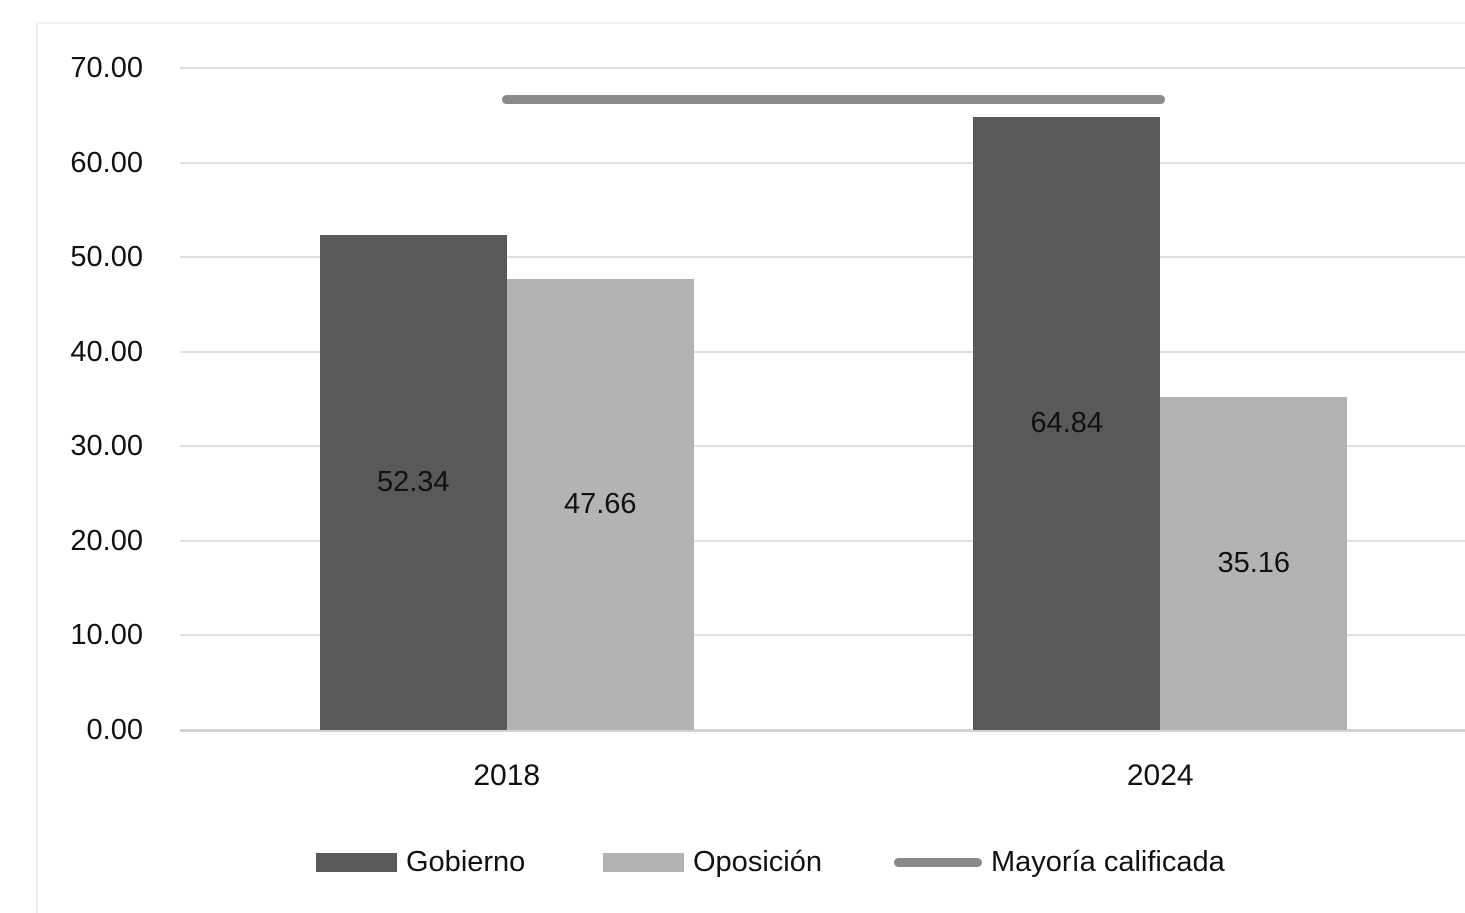 The width and height of the screenshot is (1465, 913). I want to click on y-tick-label-70: 70.00, so click(106, 68).